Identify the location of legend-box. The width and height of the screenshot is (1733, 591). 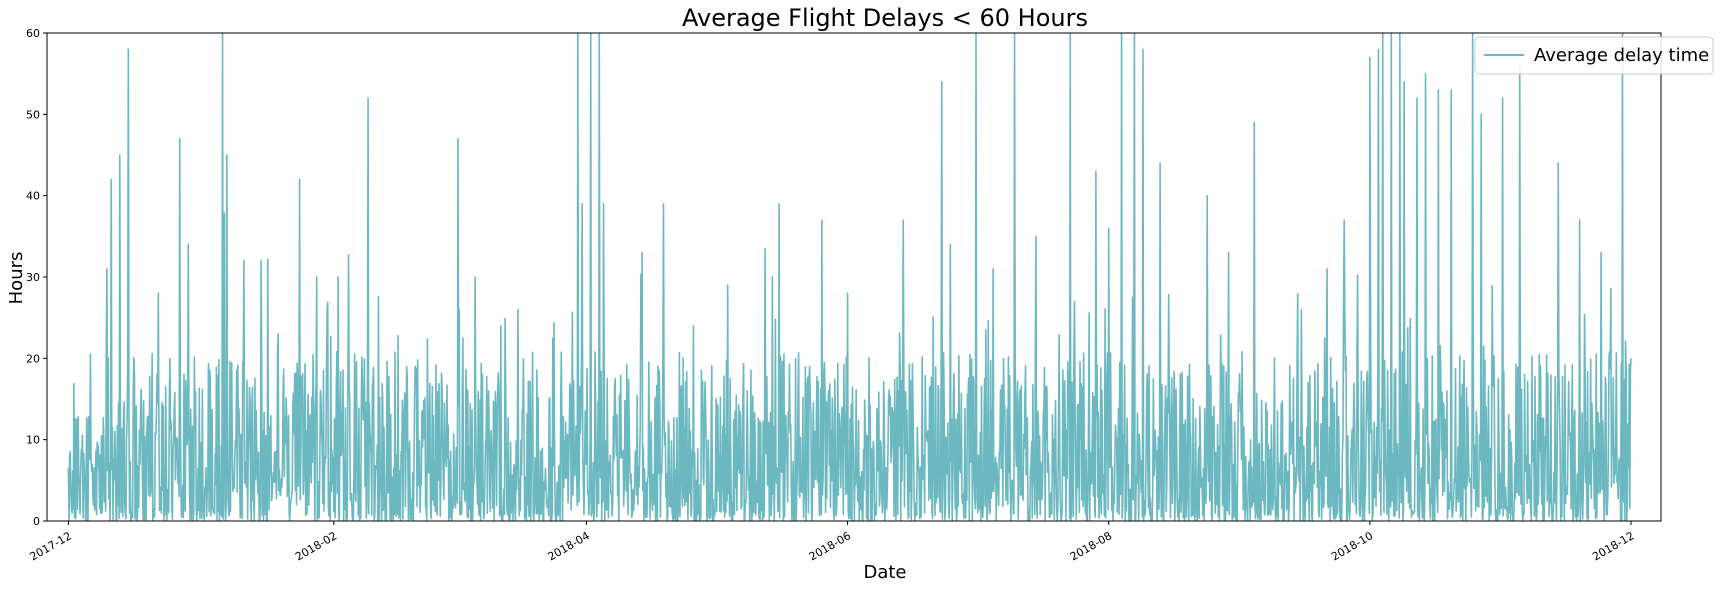
(1594, 55).